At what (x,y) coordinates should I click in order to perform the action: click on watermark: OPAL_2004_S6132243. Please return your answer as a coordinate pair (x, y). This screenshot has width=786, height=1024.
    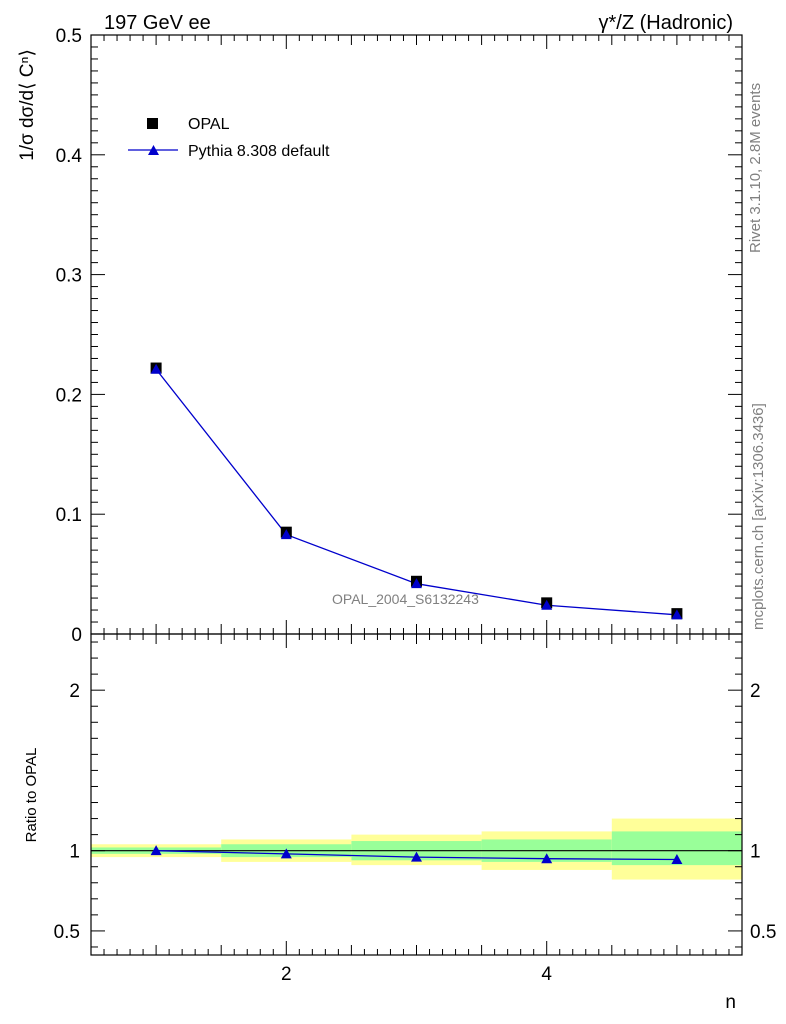
    Looking at the image, I should click on (405, 599).